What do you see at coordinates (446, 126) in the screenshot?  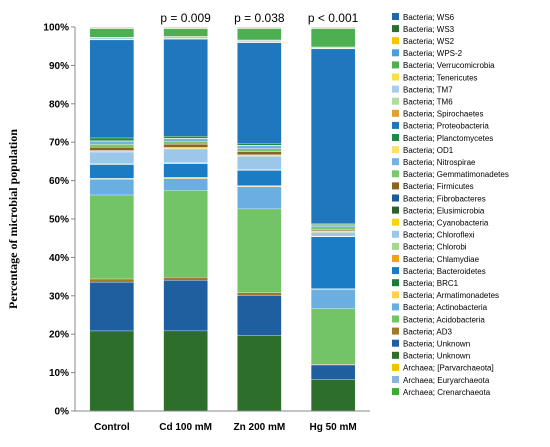 I see `legend-label: Bacteria; Proteobacteria` at bounding box center [446, 126].